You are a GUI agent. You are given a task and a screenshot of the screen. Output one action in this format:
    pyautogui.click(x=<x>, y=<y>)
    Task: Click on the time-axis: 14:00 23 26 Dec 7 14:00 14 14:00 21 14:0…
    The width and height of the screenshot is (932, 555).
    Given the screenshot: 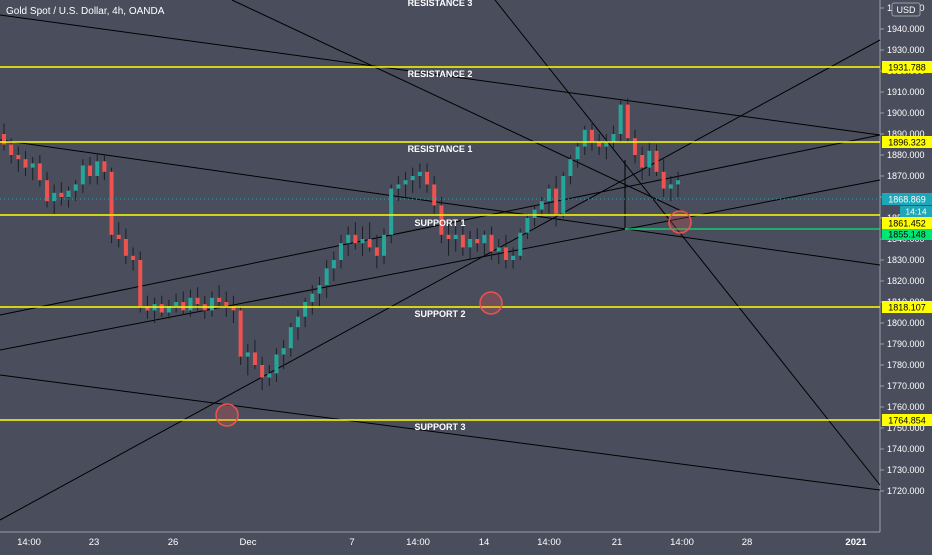 What is the action you would take?
    pyautogui.click(x=442, y=542)
    